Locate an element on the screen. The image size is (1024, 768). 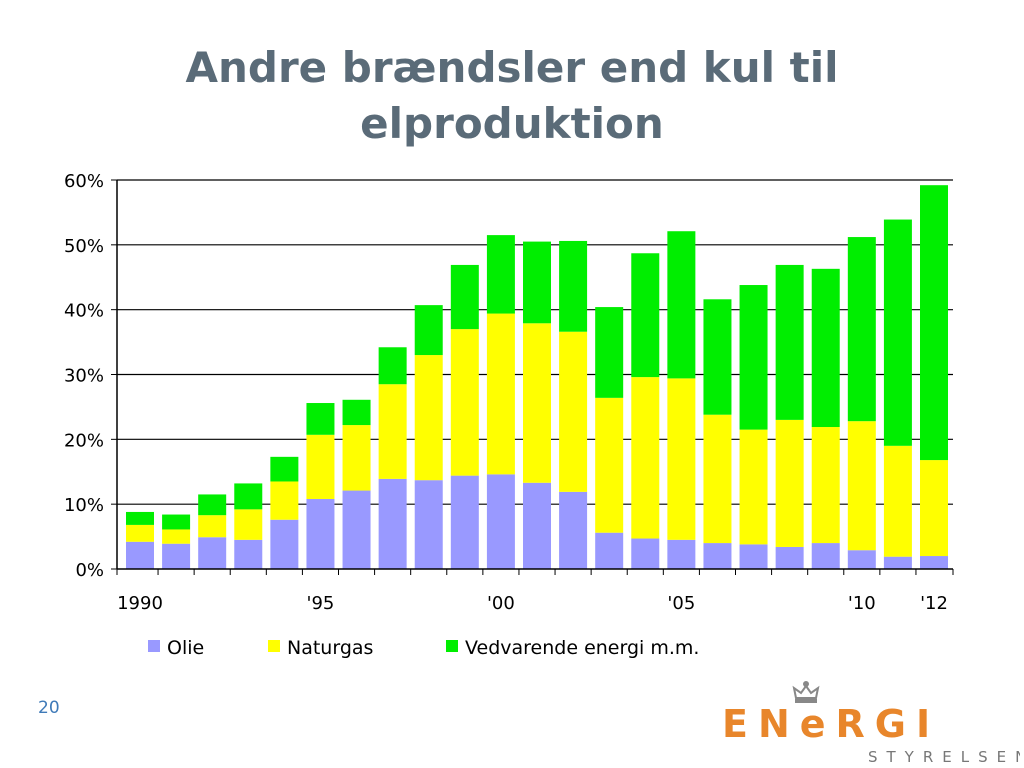
page-number: 20 is located at coordinates (49, 708).